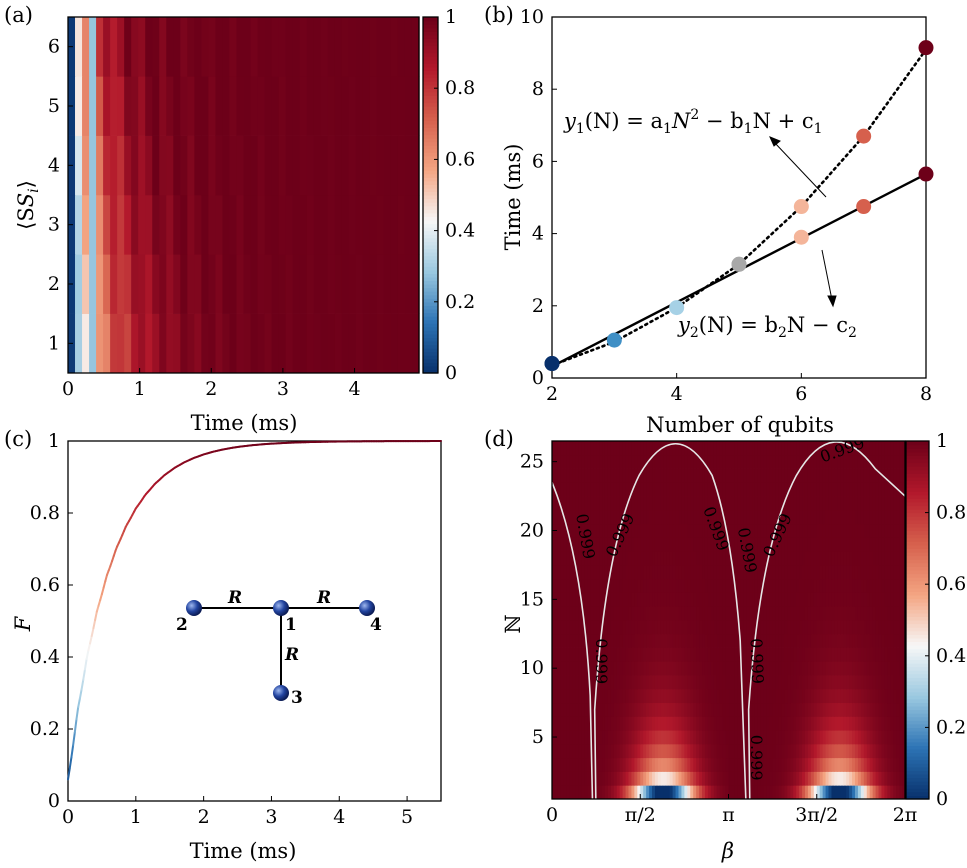 The width and height of the screenshot is (967, 868). Describe the element at coordinates (552, 394) in the screenshot. I see `b-xtick-label: 2` at that location.